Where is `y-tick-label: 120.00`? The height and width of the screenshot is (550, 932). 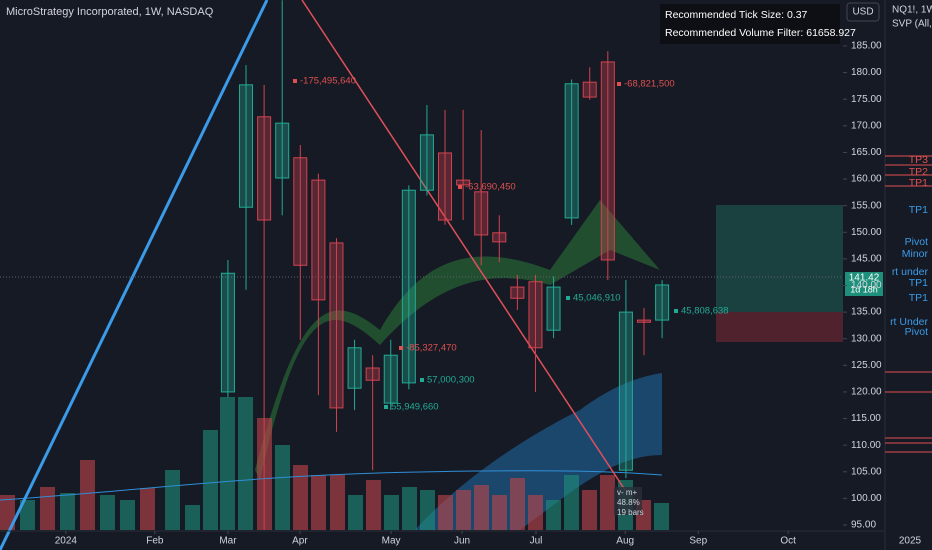 y-tick-label: 120.00 is located at coordinates (866, 392).